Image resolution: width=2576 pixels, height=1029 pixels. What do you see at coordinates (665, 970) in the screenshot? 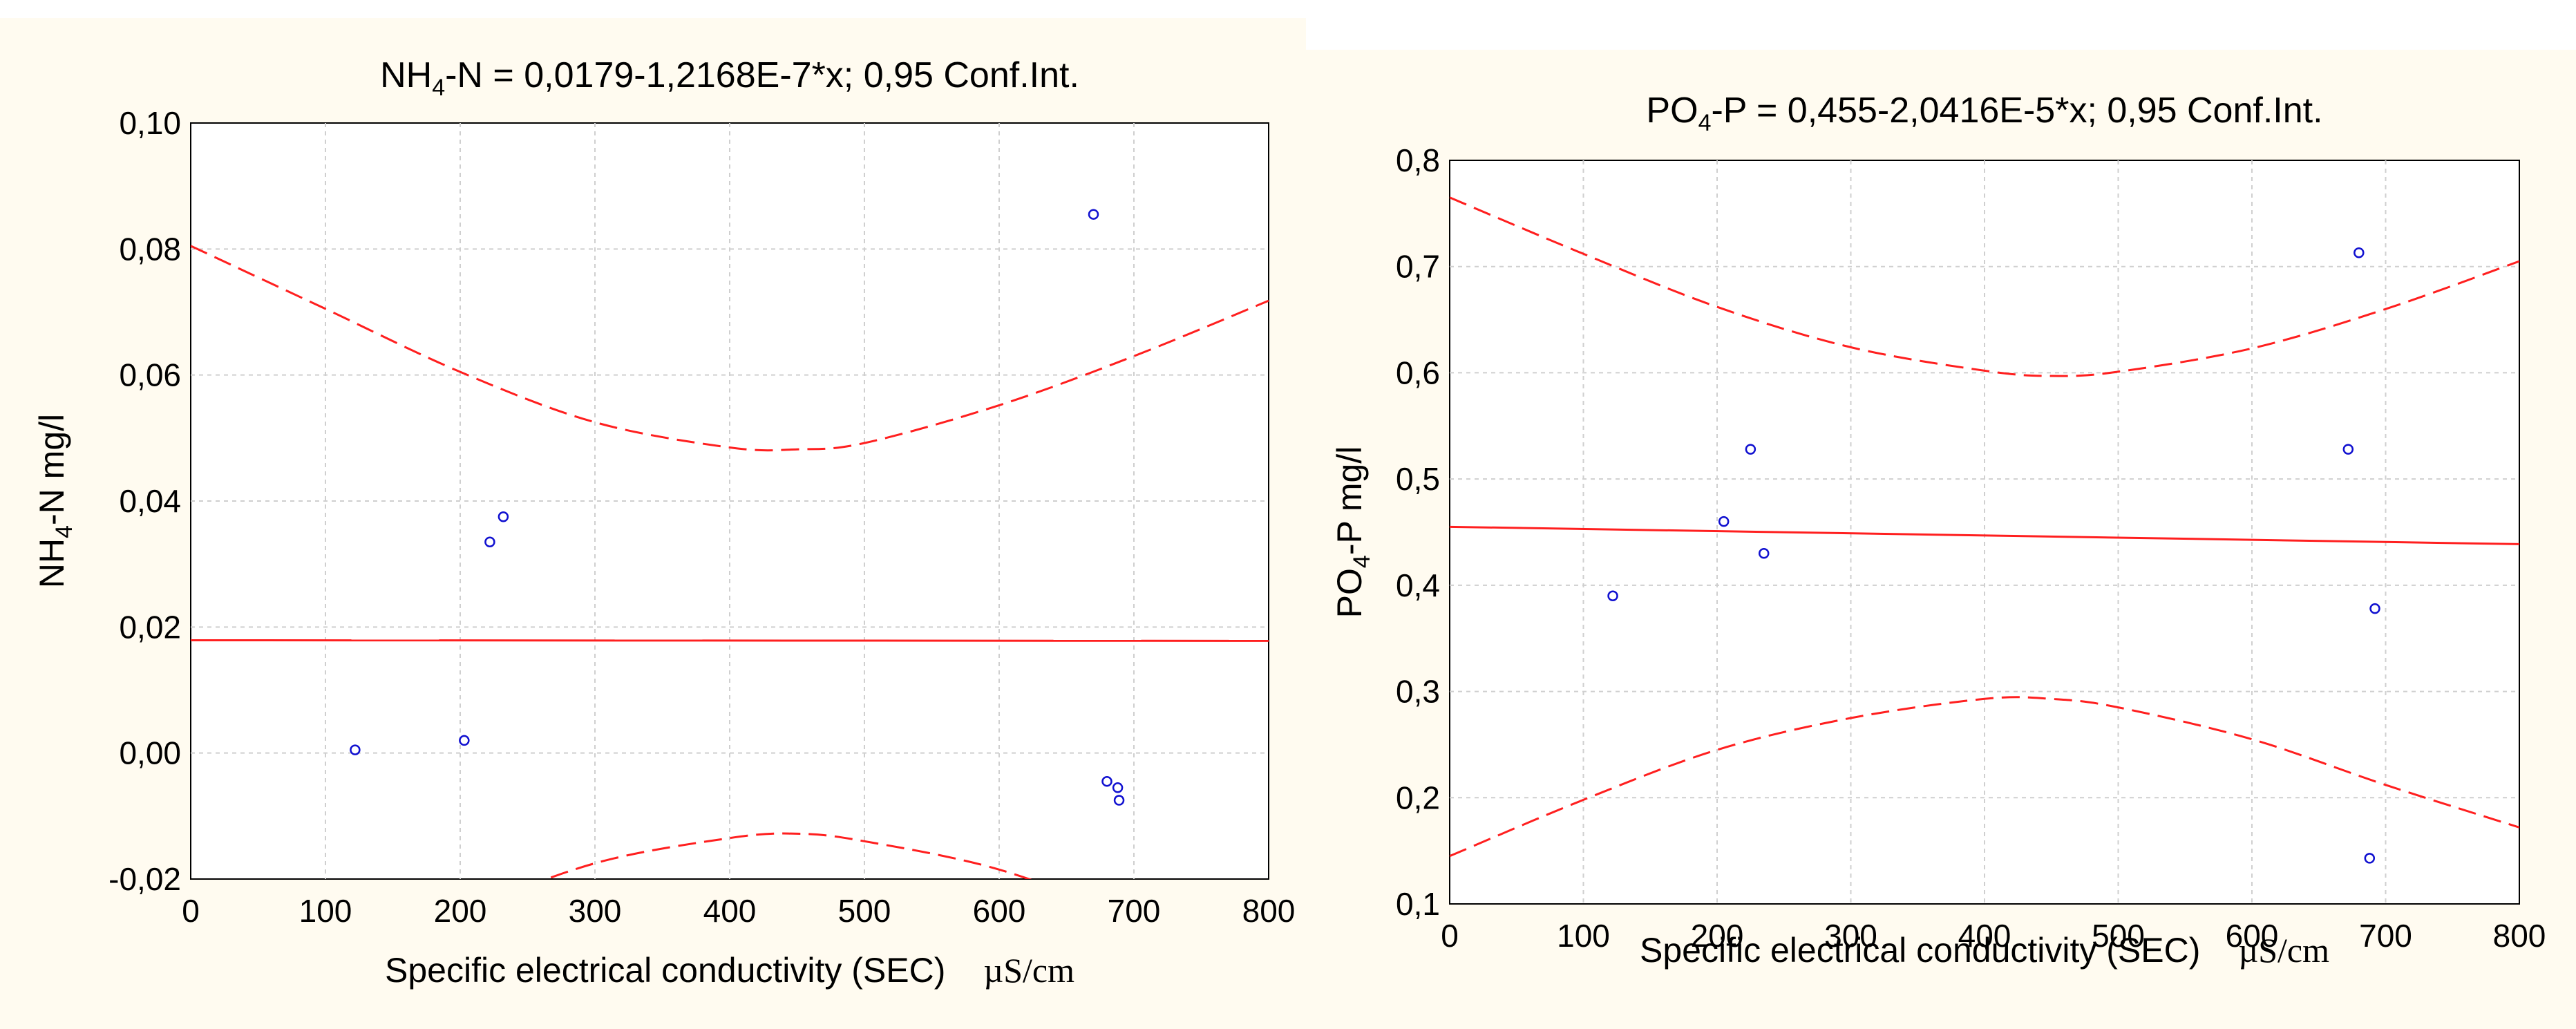
I see `chart-0-x-axis-label-text: Specific electrical conductivity (SEC)` at bounding box center [665, 970].